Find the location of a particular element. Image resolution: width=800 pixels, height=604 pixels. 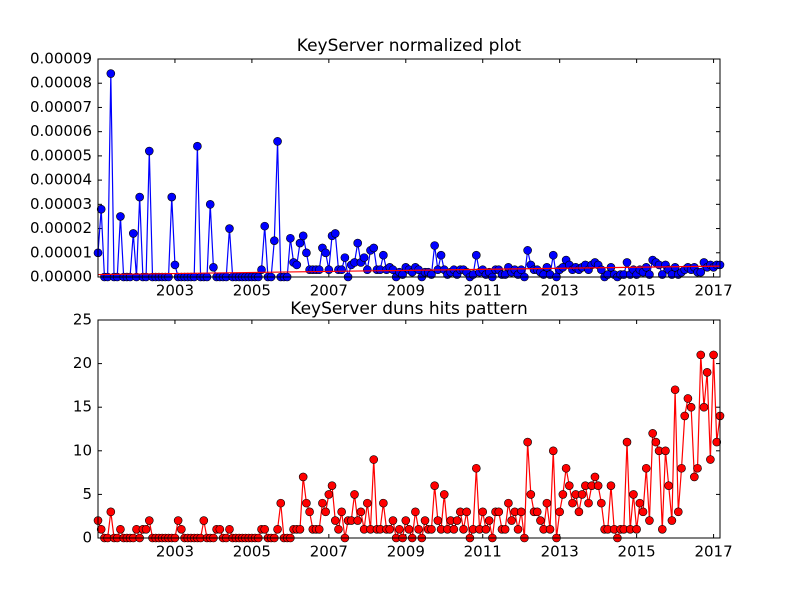

y-tick-label: 0 is located at coordinates (87, 538).